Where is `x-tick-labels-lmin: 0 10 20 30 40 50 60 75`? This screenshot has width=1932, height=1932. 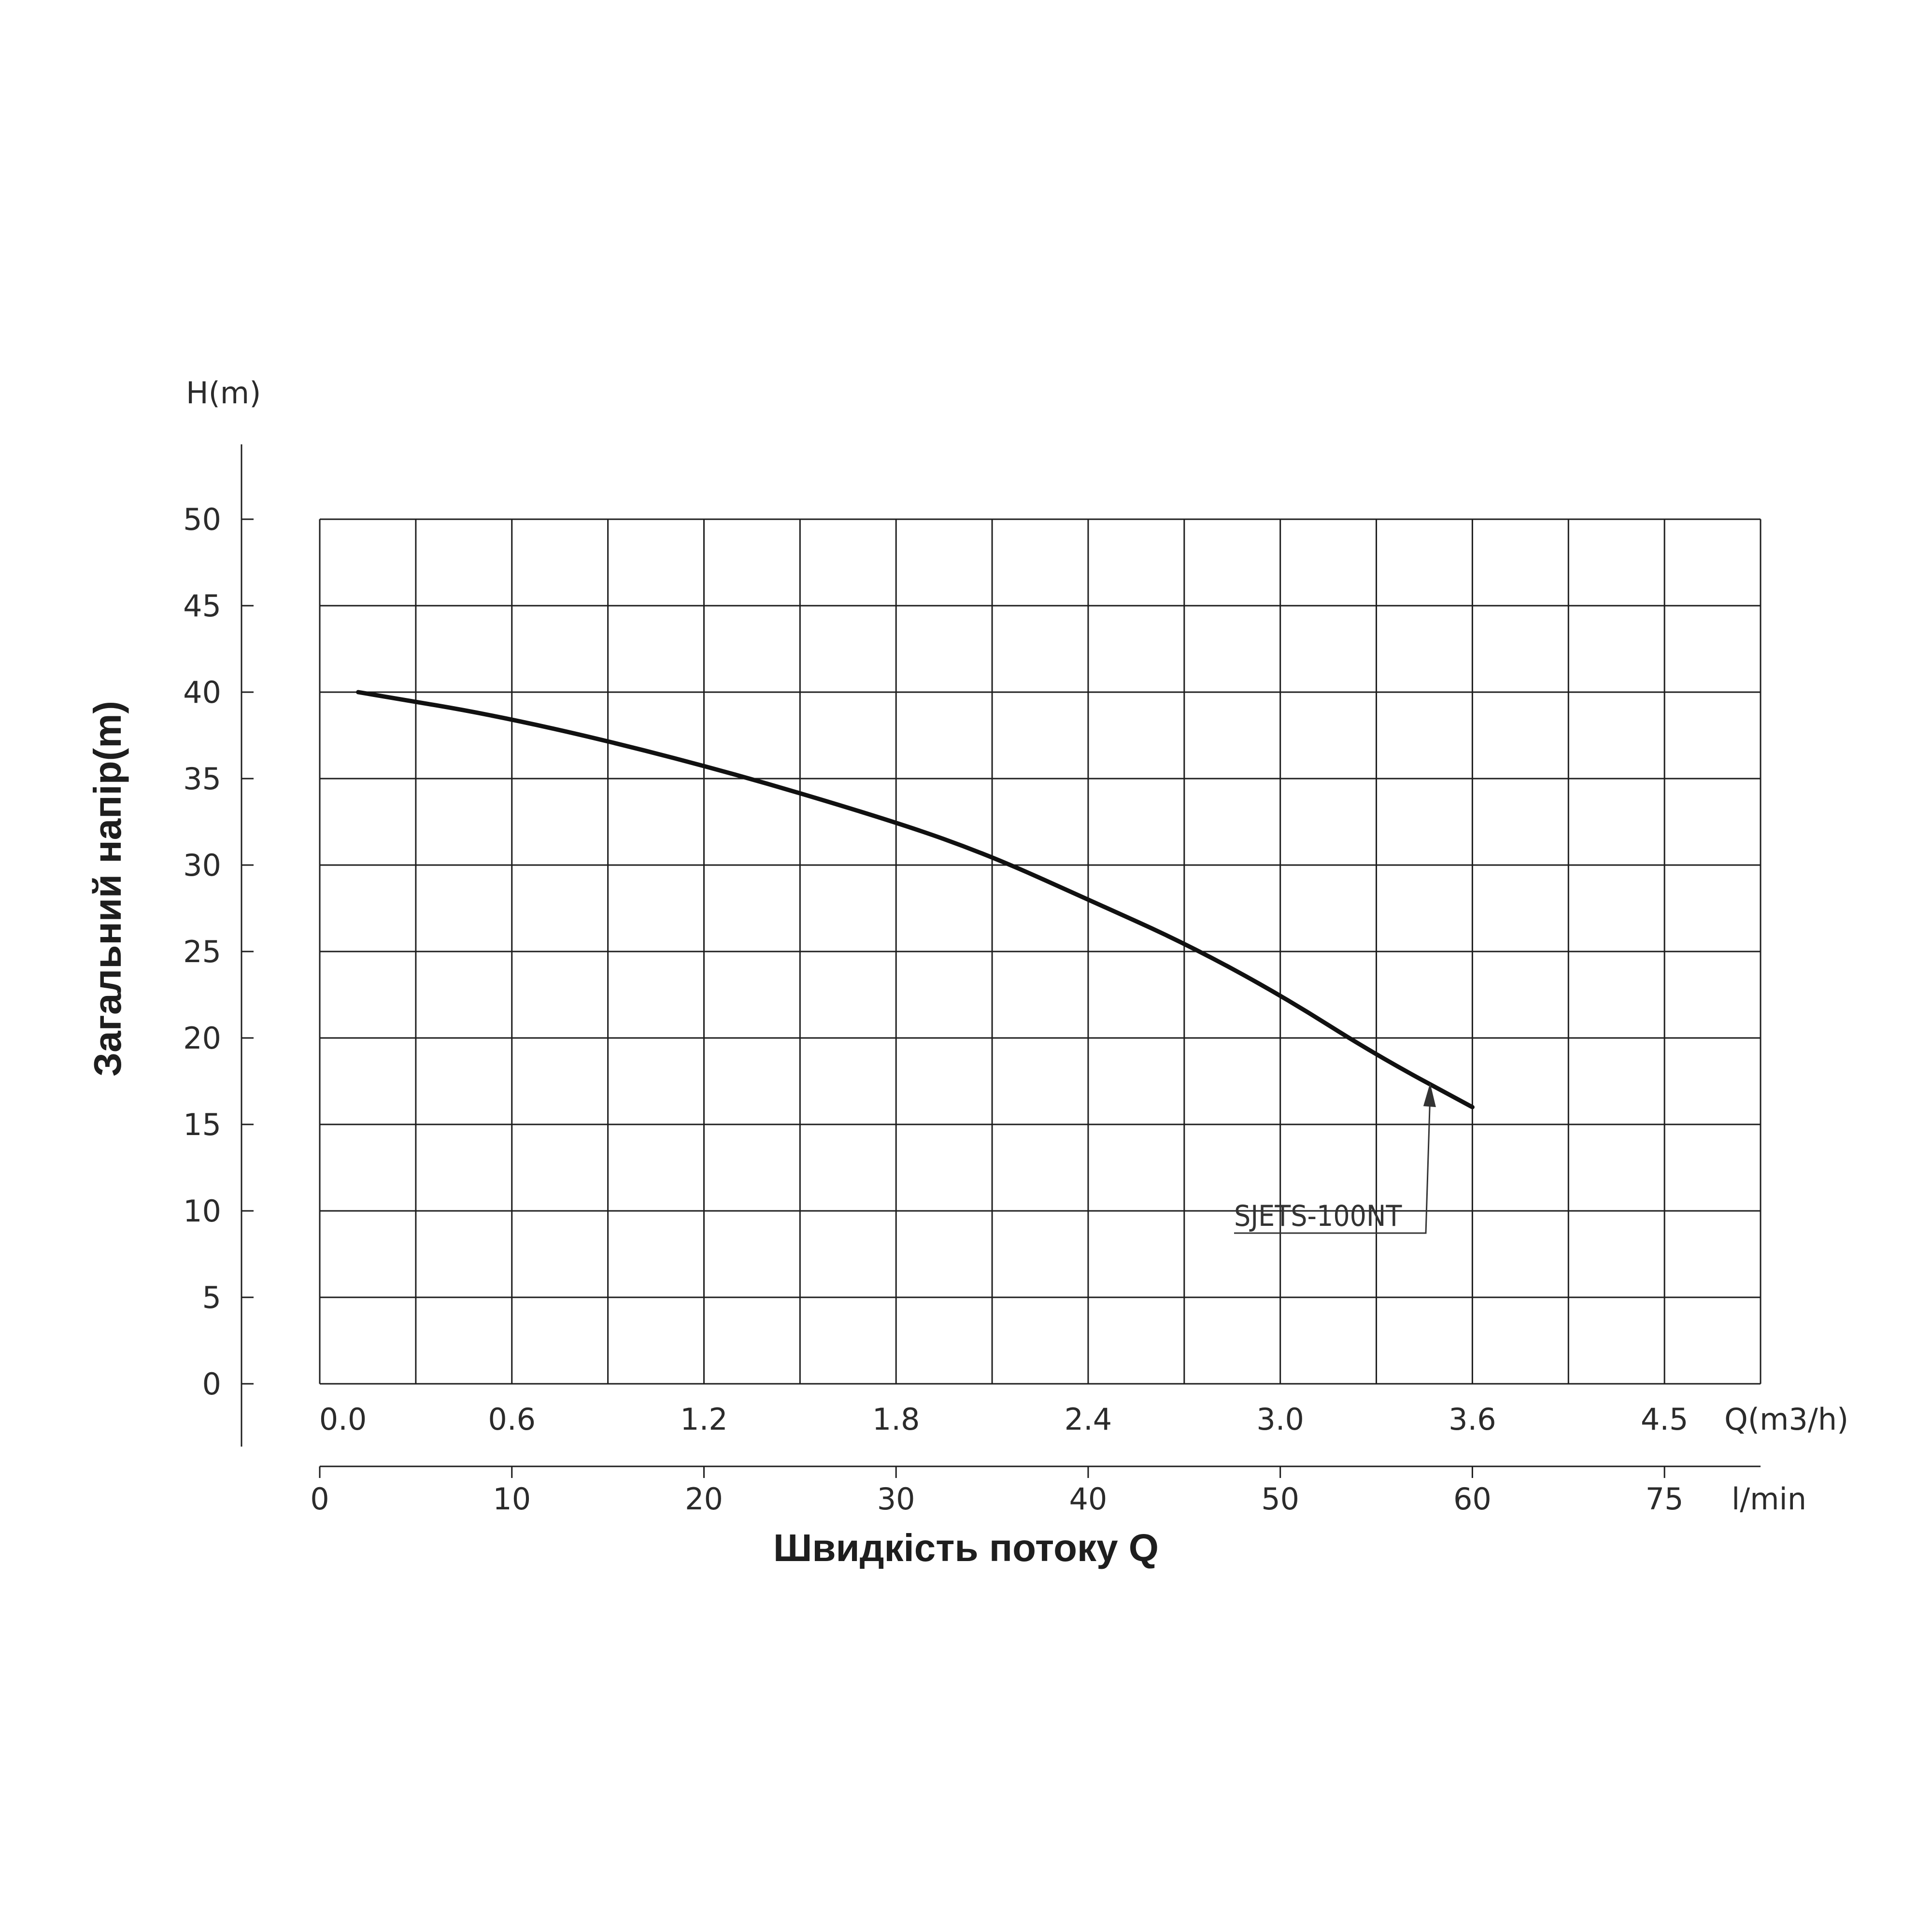 x-tick-labels-lmin: 0 10 20 30 40 50 60 75 is located at coordinates (996, 1499).